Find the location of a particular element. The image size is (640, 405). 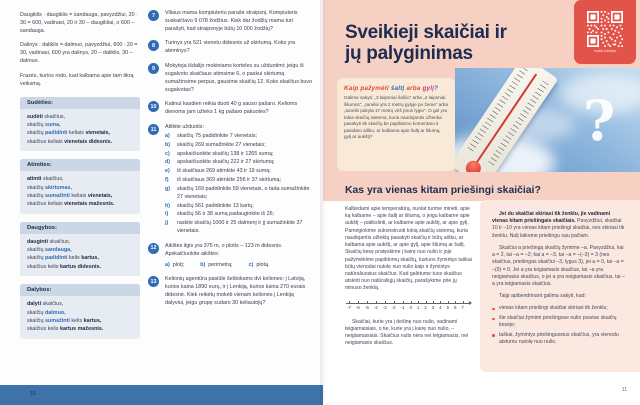

exercise-inline-subitems: a) plotį; b) perimetrą; c) plotą. is located at coordinates (217, 264).